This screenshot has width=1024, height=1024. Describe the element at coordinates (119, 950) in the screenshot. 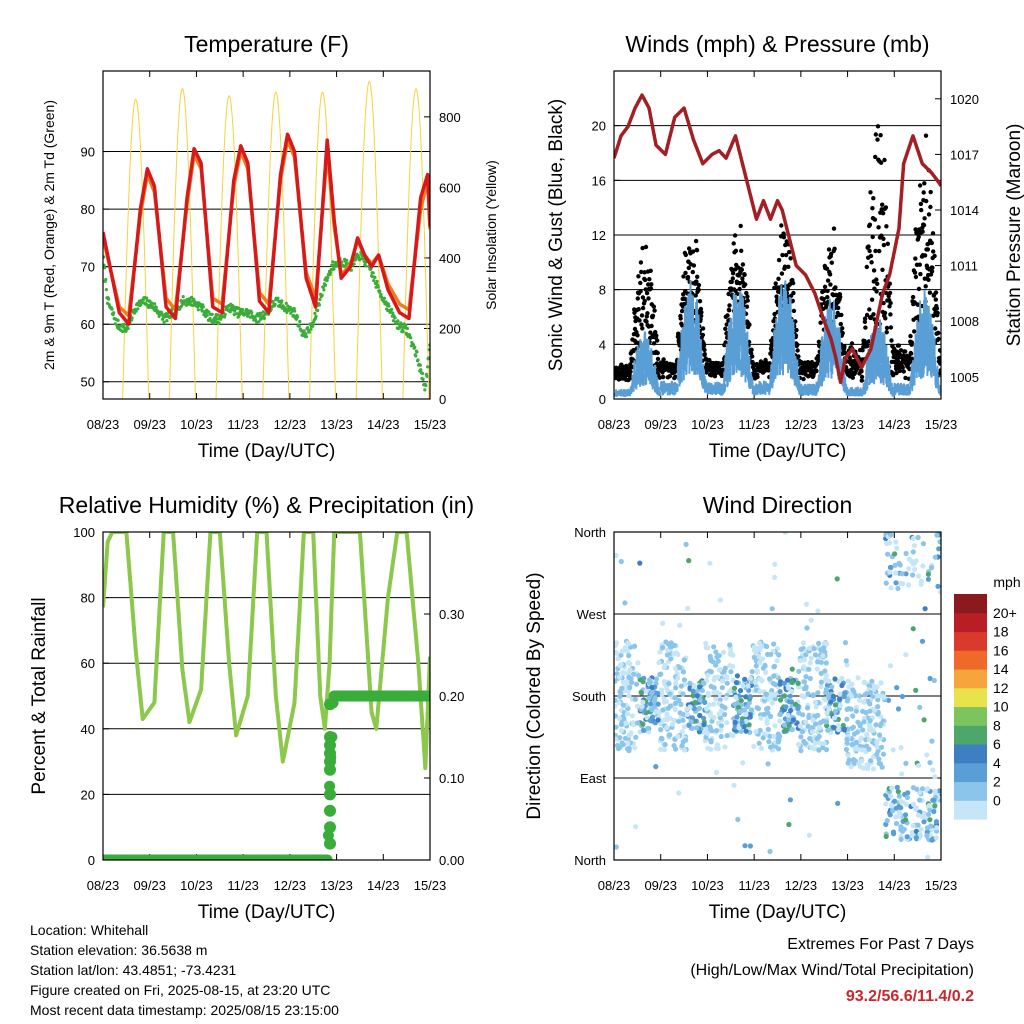

I see `station-elevation: Station elevation: 36.5638 m` at that location.